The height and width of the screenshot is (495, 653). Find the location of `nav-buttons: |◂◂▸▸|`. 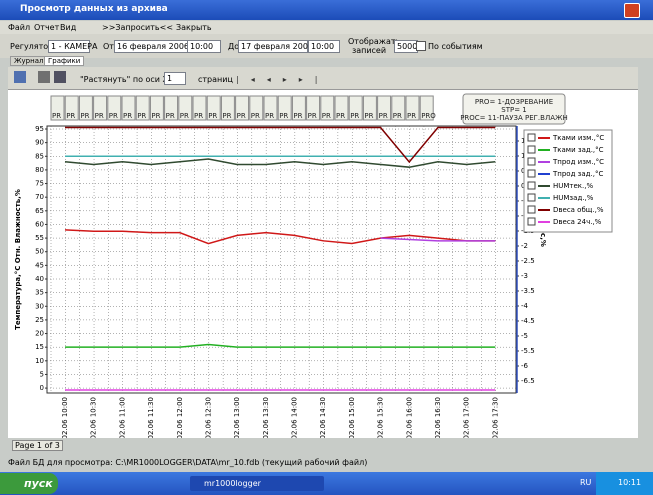

nav-buttons: |◂◂▸▸| is located at coordinates (283, 79).